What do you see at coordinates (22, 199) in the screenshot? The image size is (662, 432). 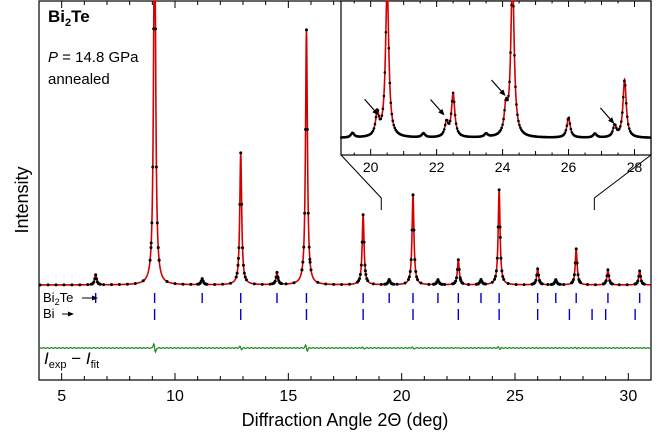 I see `y-axis-label: Intensity` at bounding box center [22, 199].